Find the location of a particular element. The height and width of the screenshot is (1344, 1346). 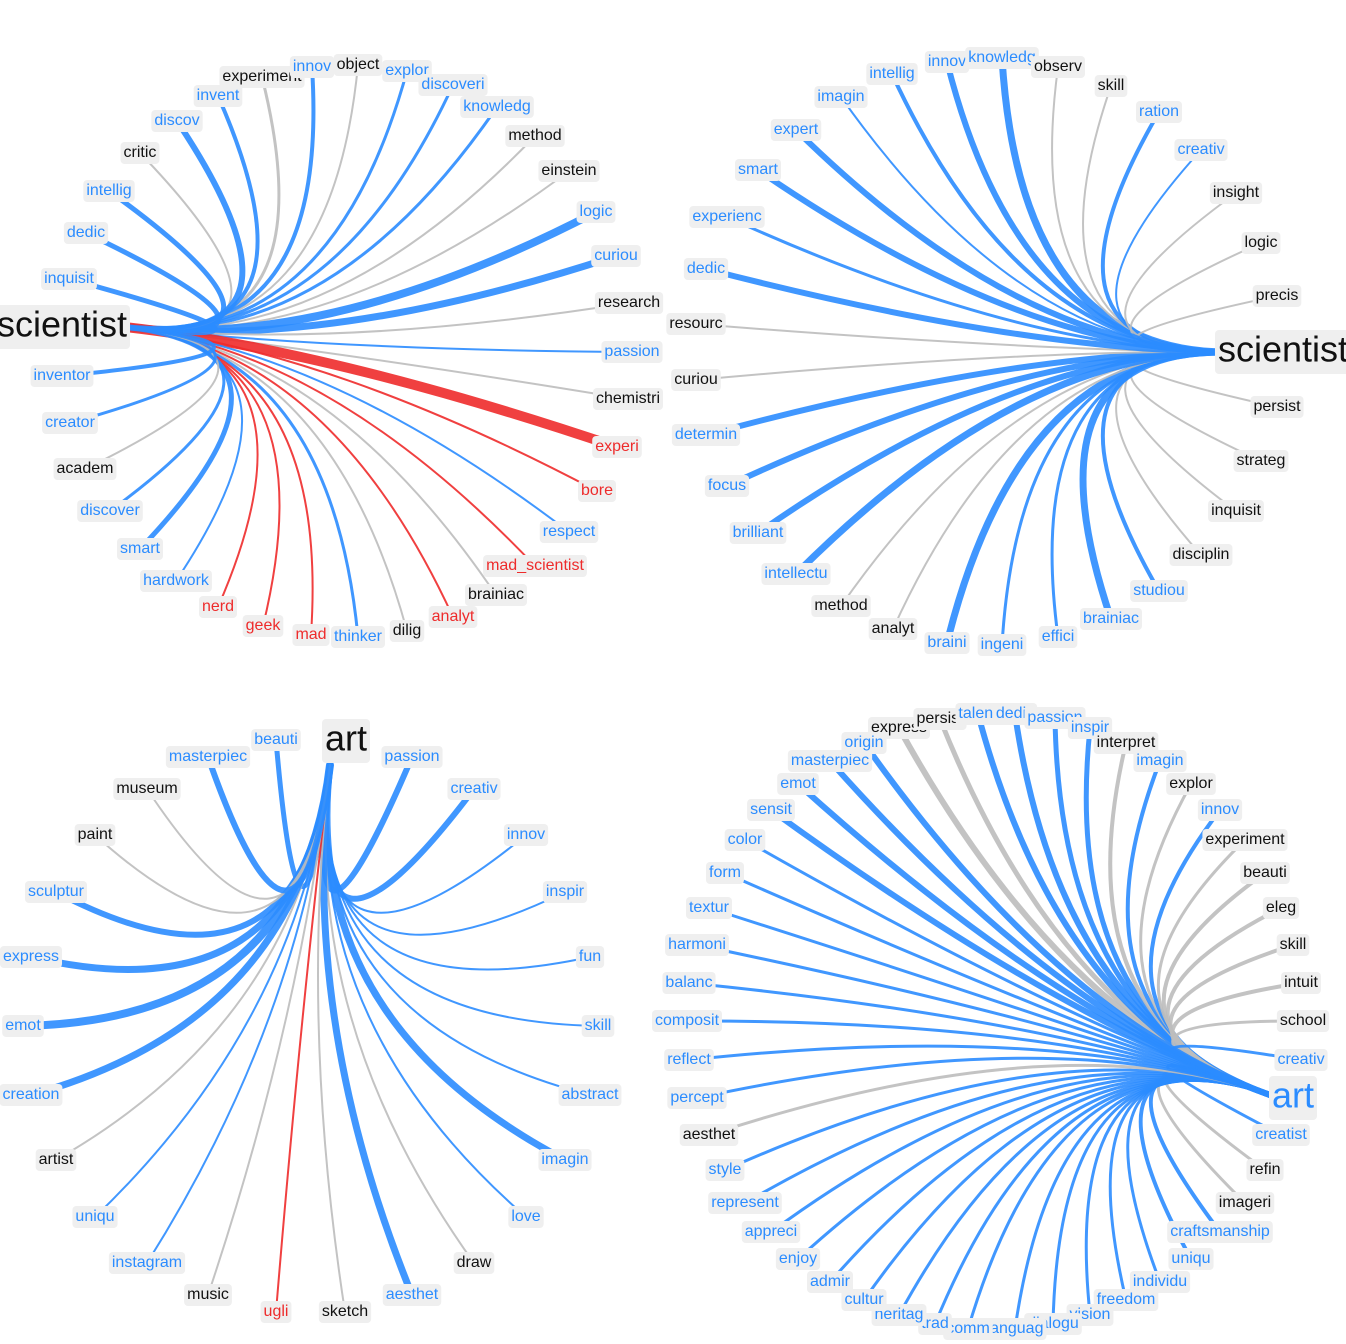

node-label: academ is located at coordinates (85, 469).